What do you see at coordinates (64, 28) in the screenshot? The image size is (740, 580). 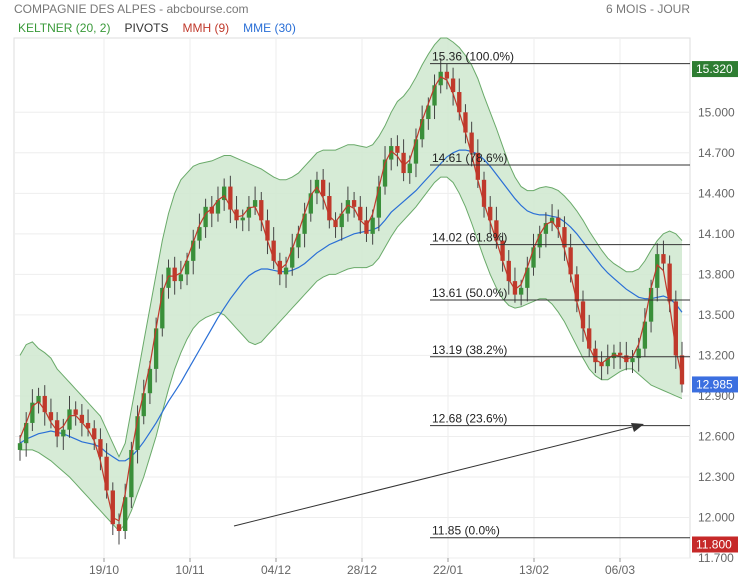 I see `legend-keltner: KELTNER (20, 2)` at bounding box center [64, 28].